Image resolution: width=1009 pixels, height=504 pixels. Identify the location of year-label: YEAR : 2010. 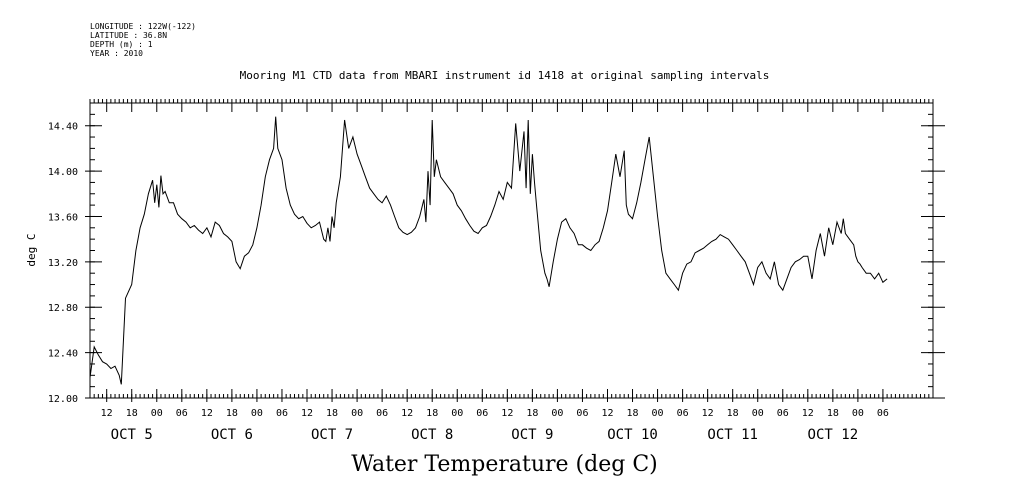
(116, 53).